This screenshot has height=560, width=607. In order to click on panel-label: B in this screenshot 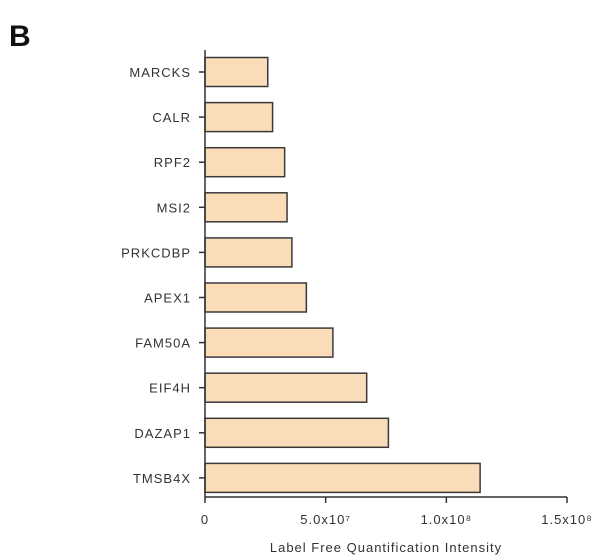, I will do `click(20, 36)`.